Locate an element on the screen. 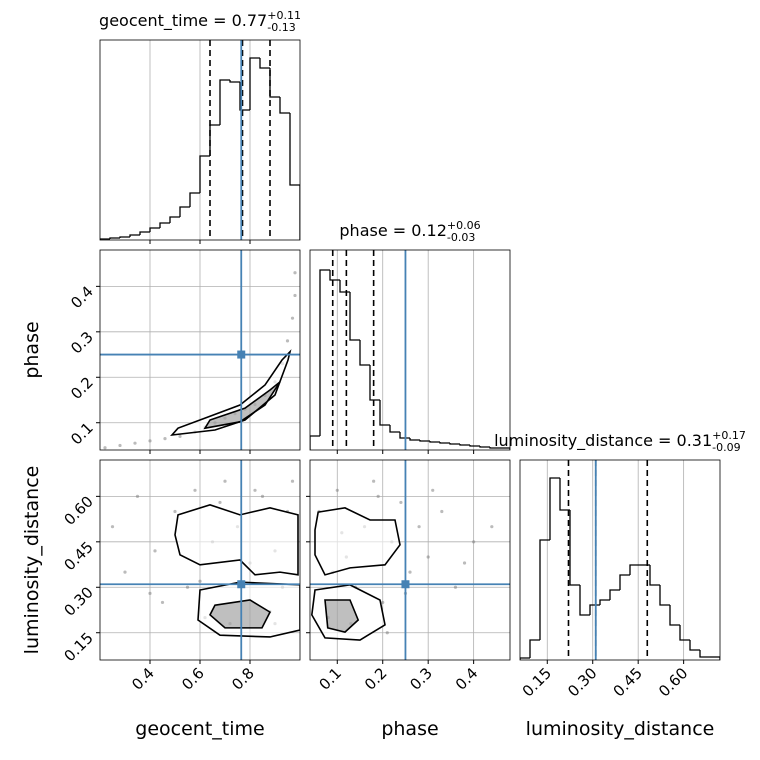 The height and width of the screenshot is (760, 760). title-main: phase = 0.12 is located at coordinates (392, 230).